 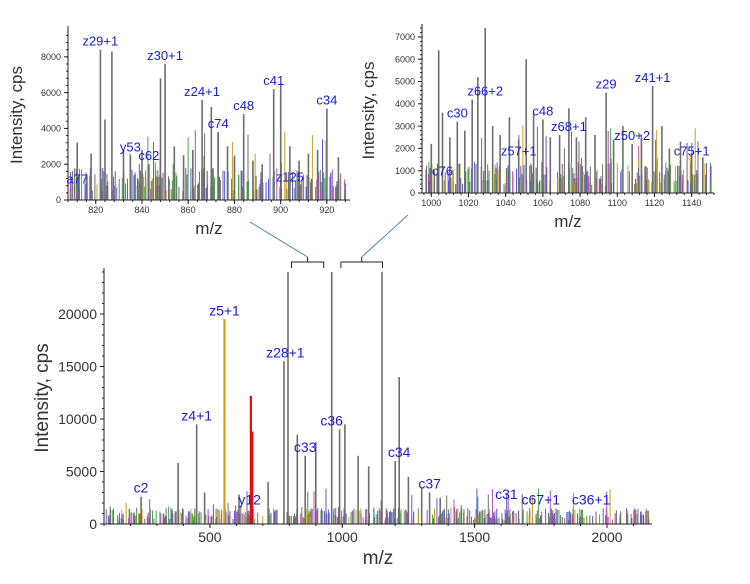 What do you see at coordinates (580, 203) in the screenshot?
I see `x-tick-label: 1080` at bounding box center [580, 203].